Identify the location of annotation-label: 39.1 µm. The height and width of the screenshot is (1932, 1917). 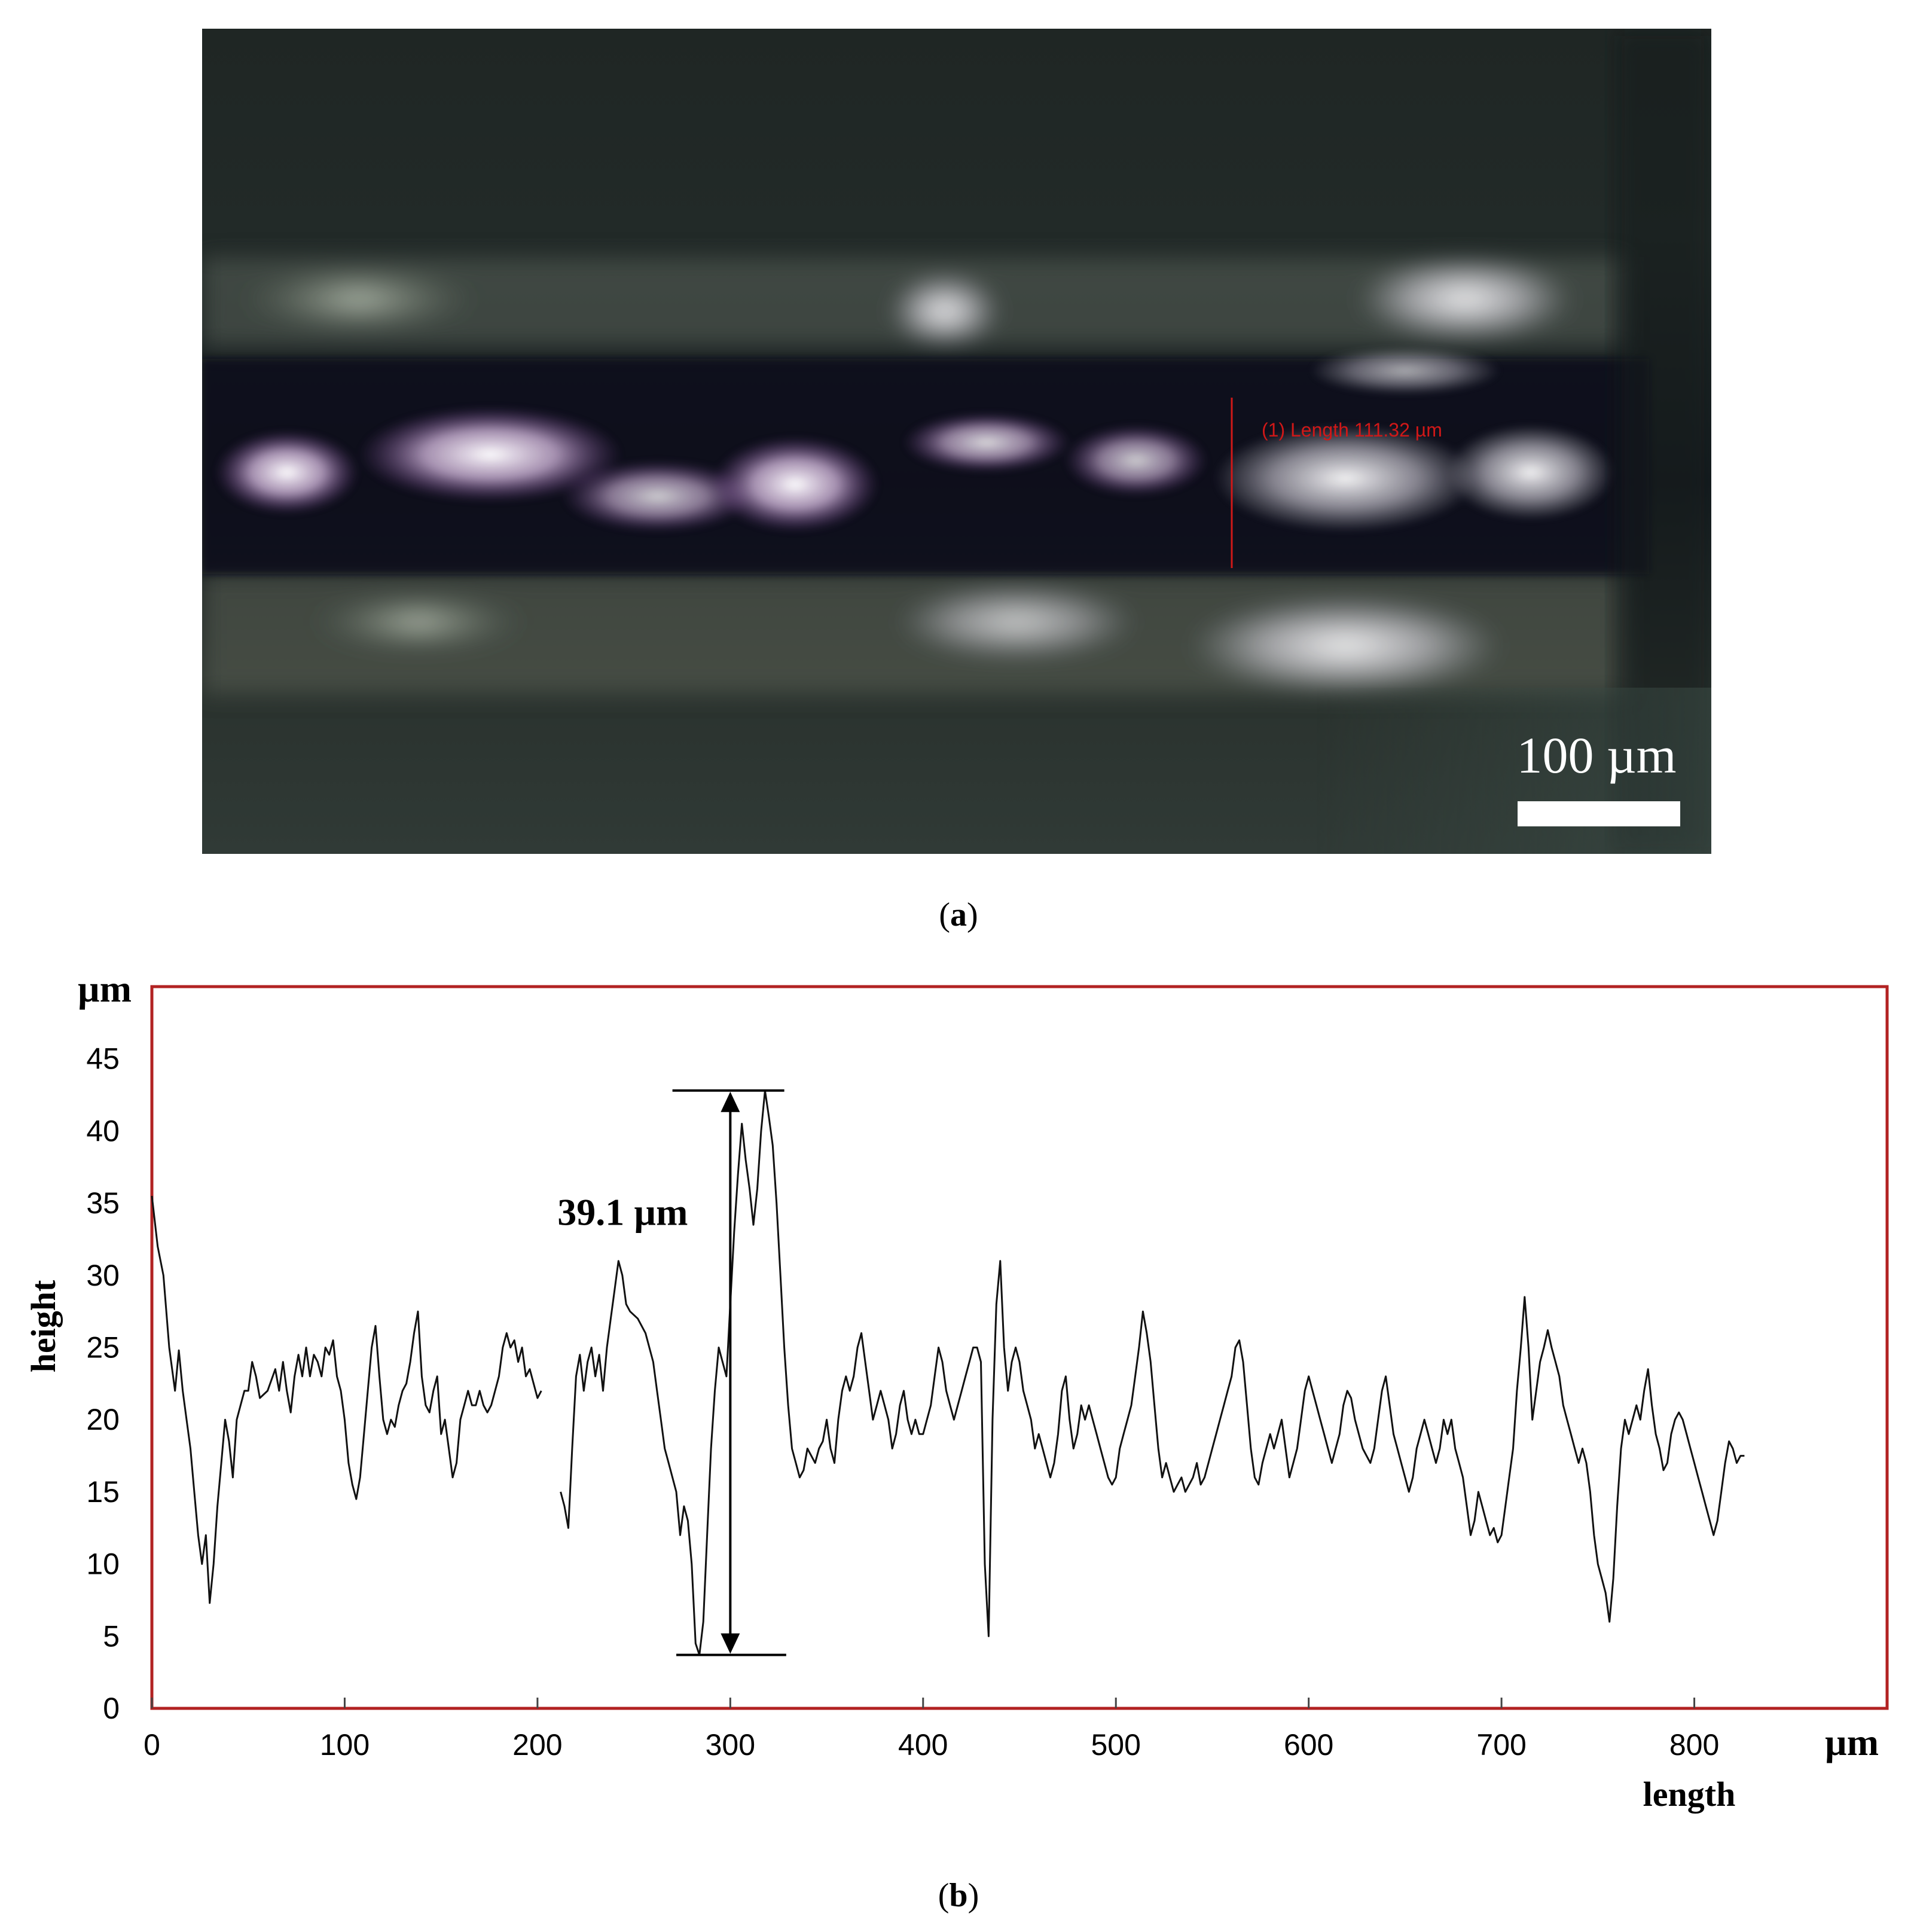
(622, 1212).